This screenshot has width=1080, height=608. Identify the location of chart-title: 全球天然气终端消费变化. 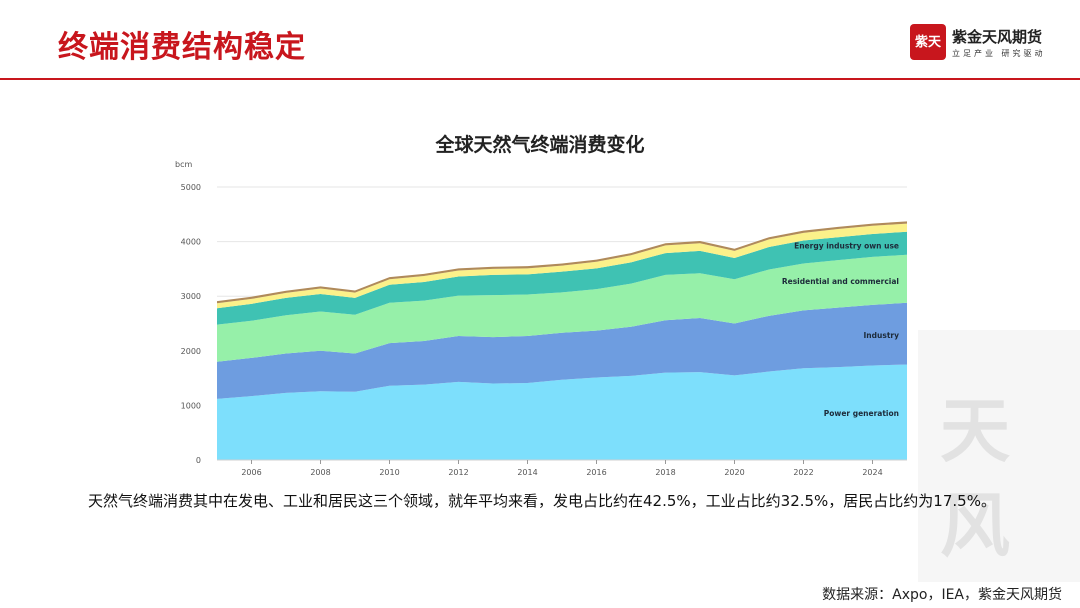
(540, 145).